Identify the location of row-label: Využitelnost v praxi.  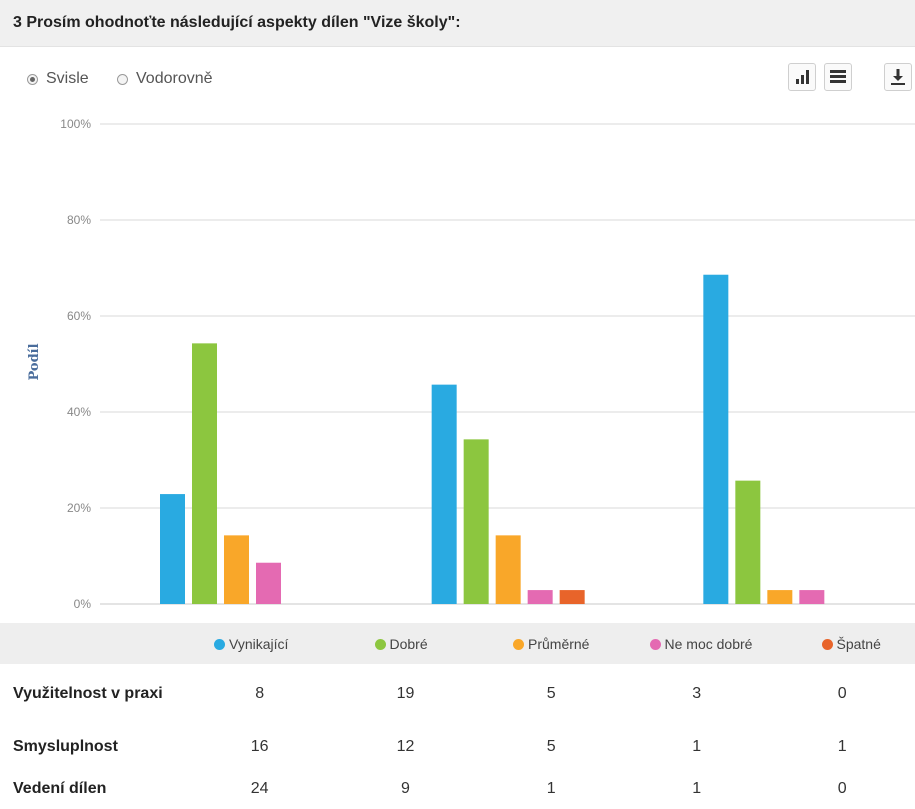
(88, 693).